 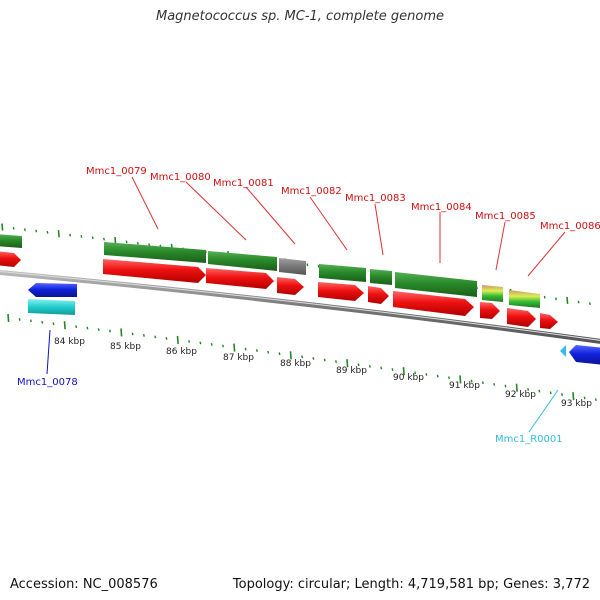 I want to click on gene-bar-left-partial, so click(x=11, y=241).